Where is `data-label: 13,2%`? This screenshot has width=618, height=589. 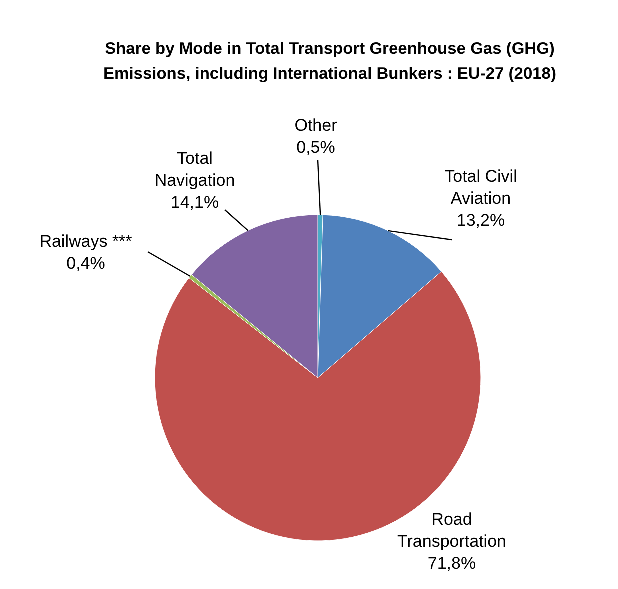 data-label: 13,2% is located at coordinates (481, 220).